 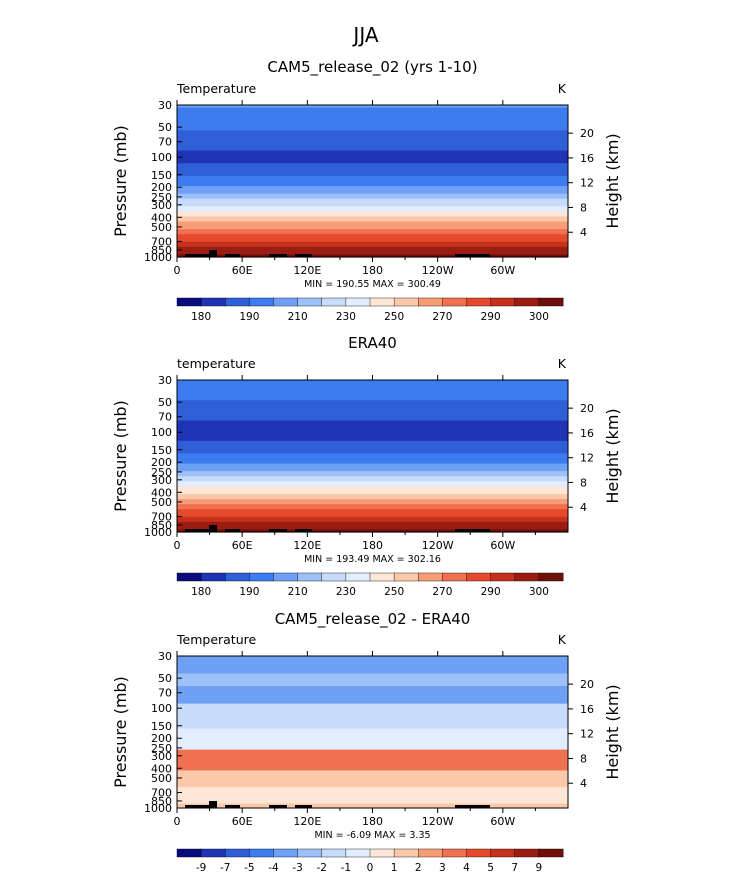 I want to click on min-max-stats: MIN = 193.49 MAX = 302.16, so click(x=372, y=559).